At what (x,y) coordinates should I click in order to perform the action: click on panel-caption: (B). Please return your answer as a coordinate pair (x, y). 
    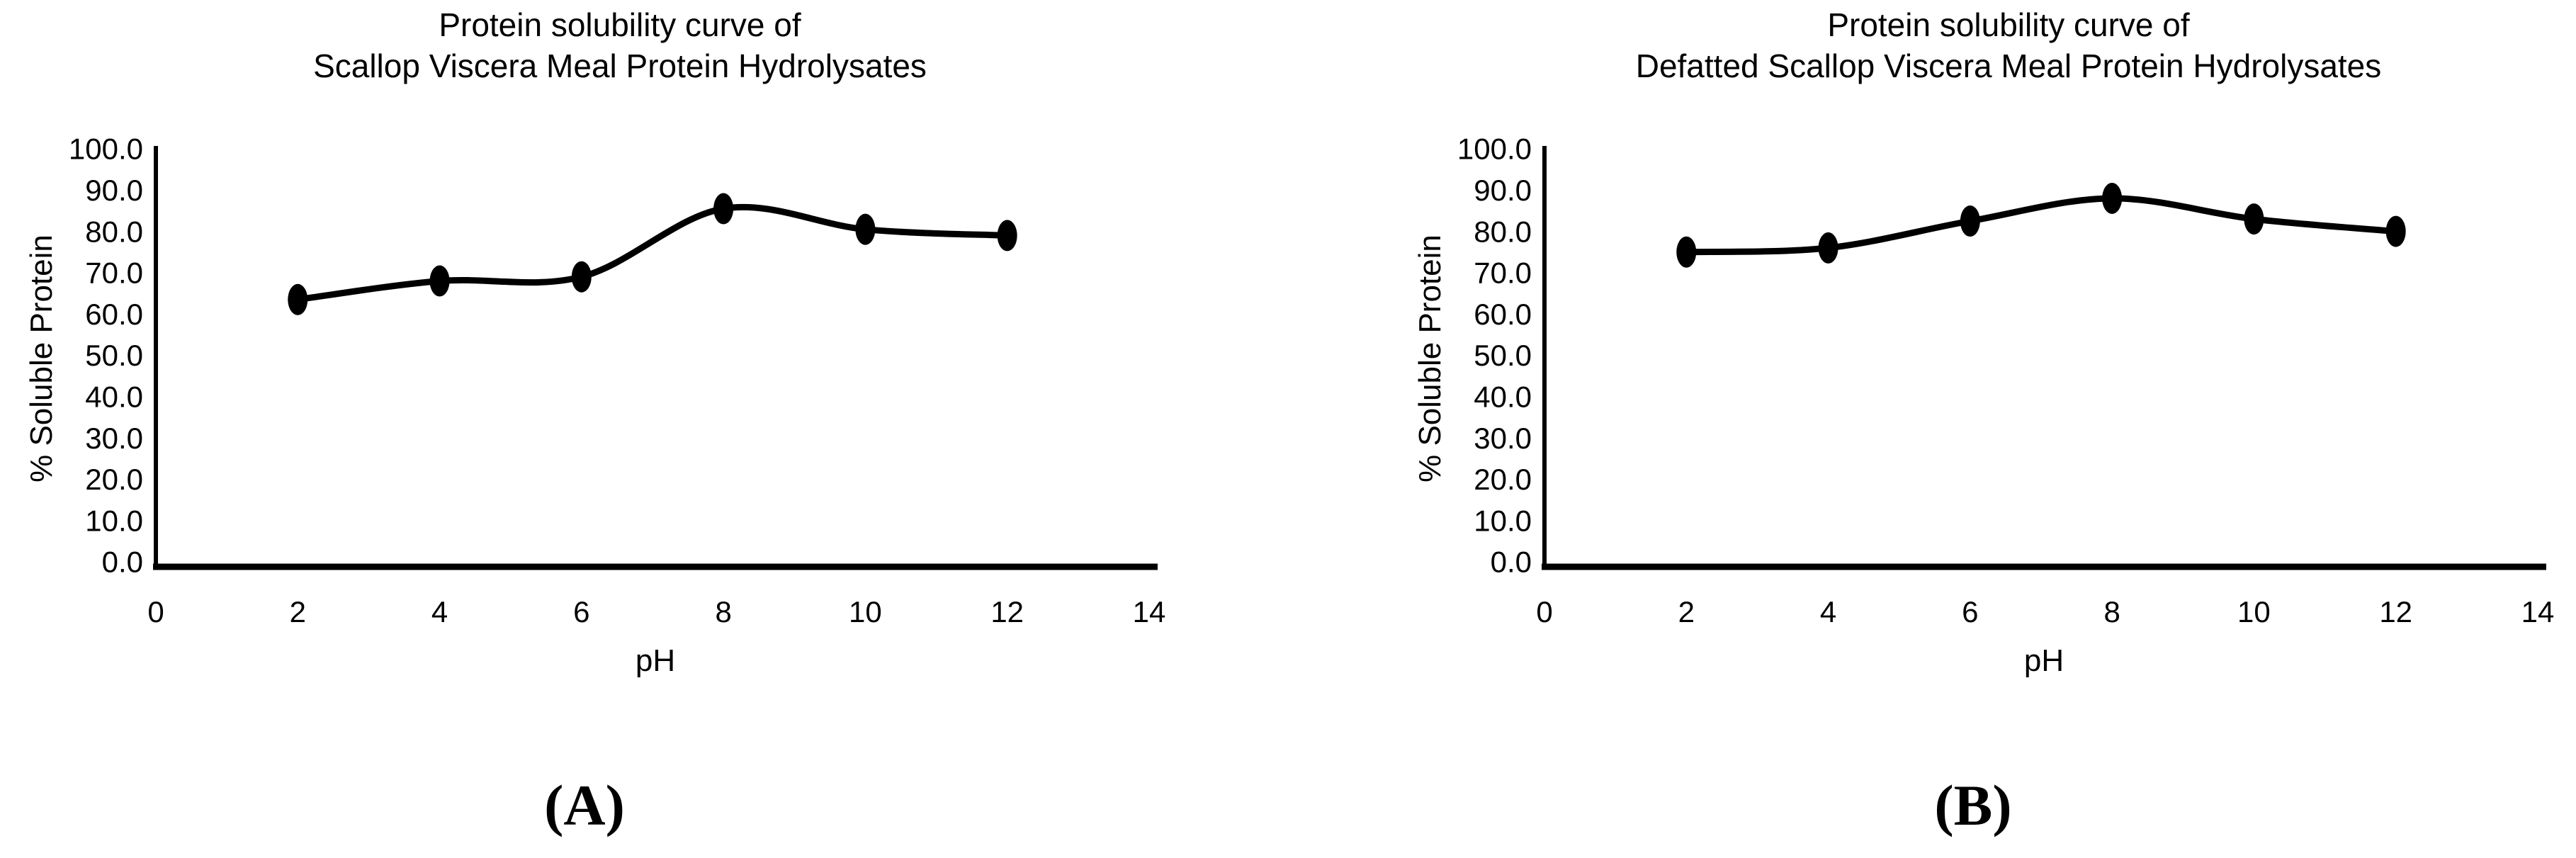
    Looking at the image, I should click on (1973, 805).